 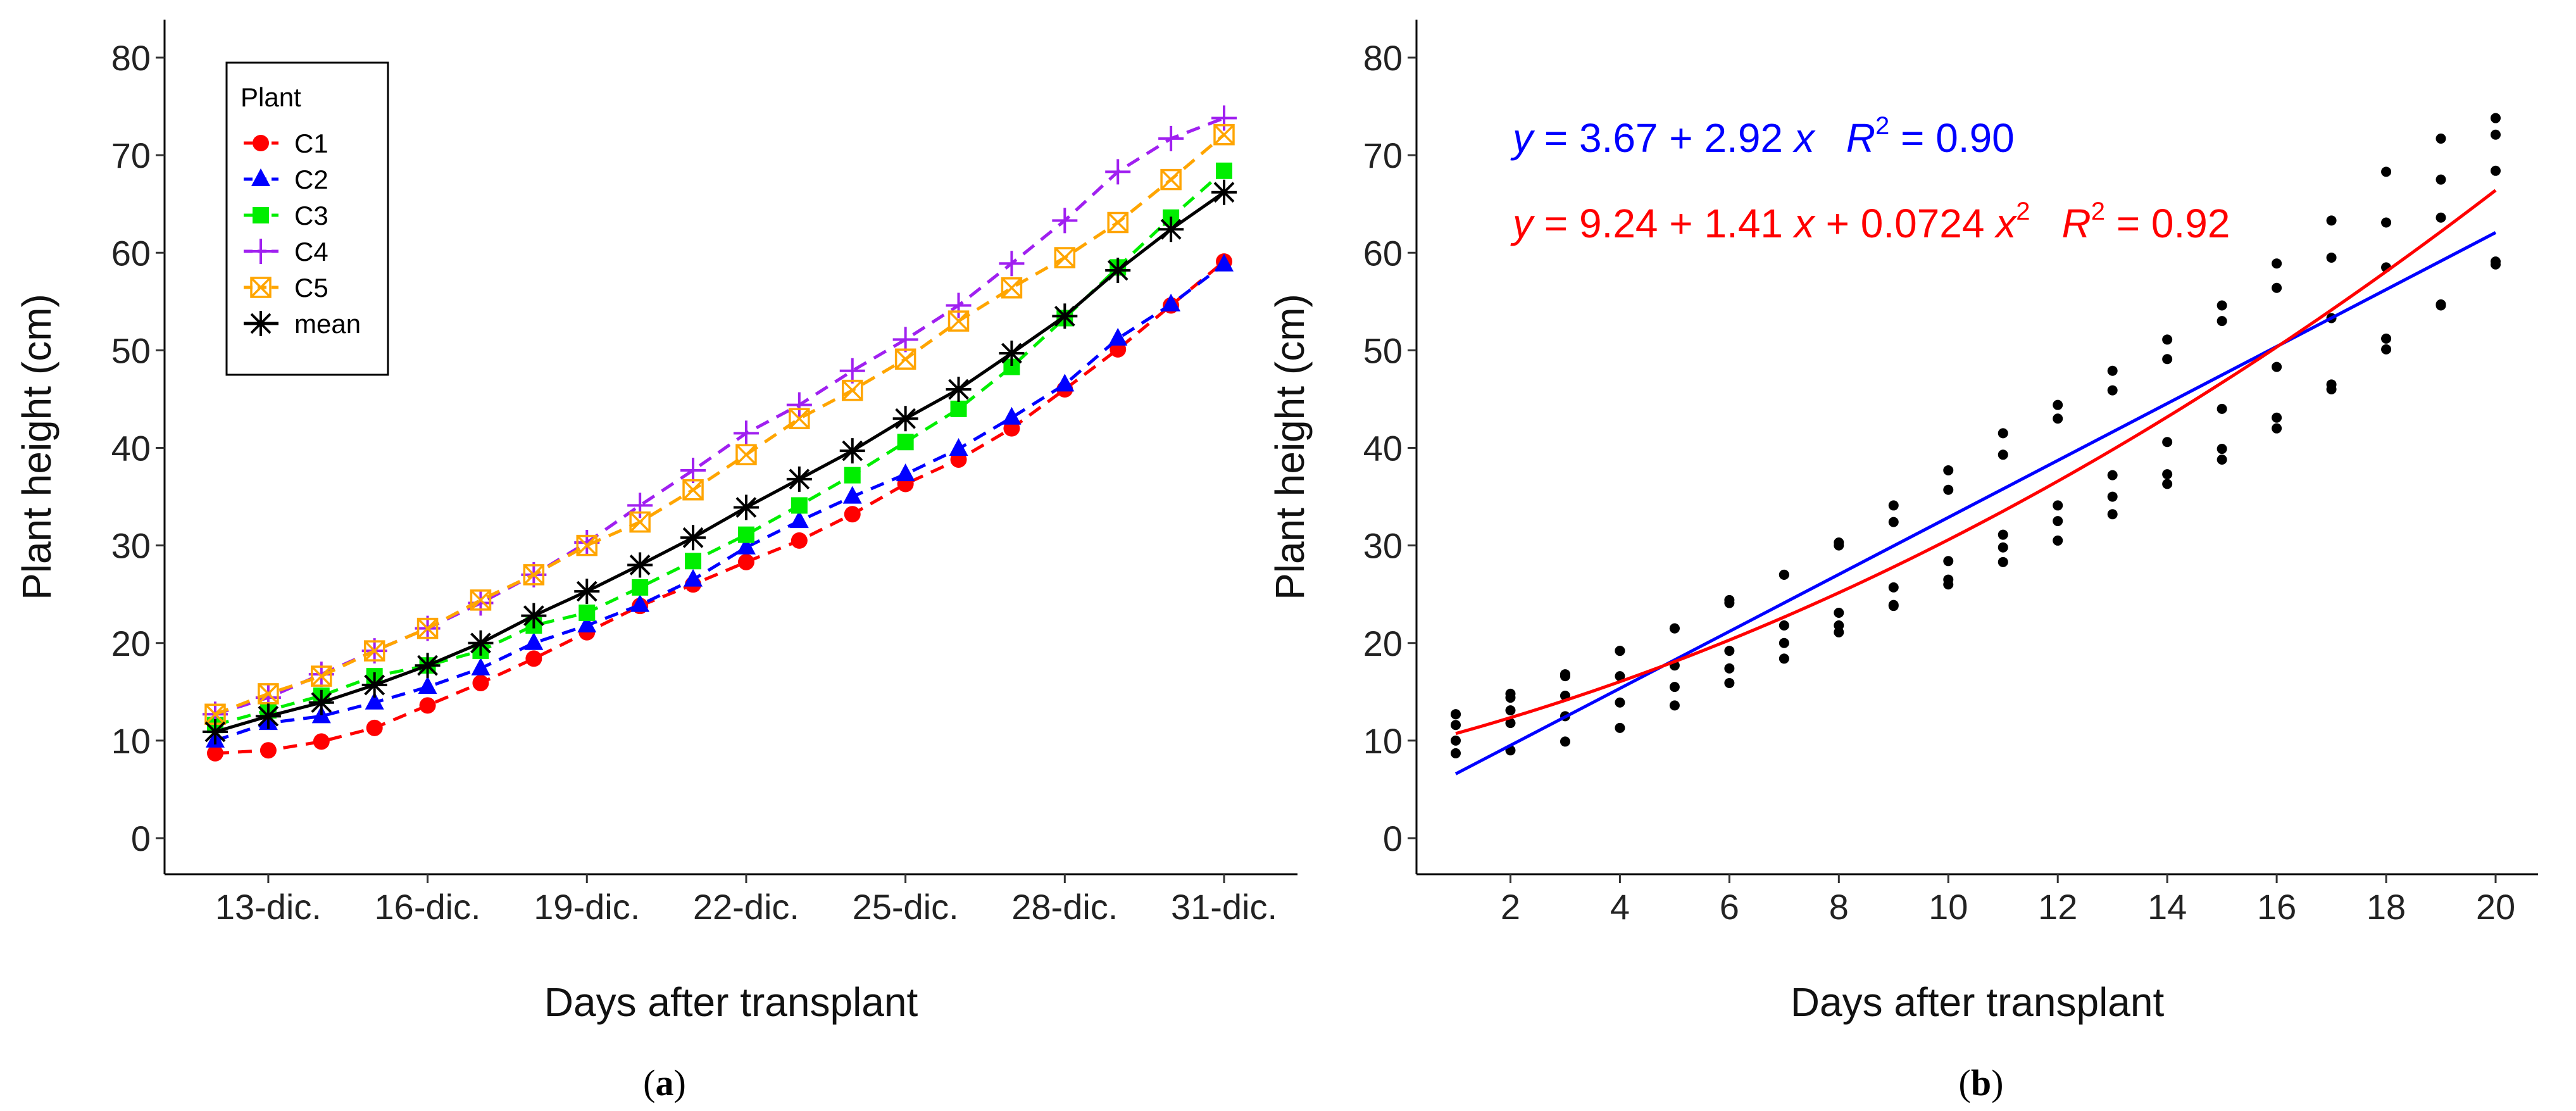 What do you see at coordinates (1383, 741) in the screenshot?
I see `y-tick-label: 10` at bounding box center [1383, 741].